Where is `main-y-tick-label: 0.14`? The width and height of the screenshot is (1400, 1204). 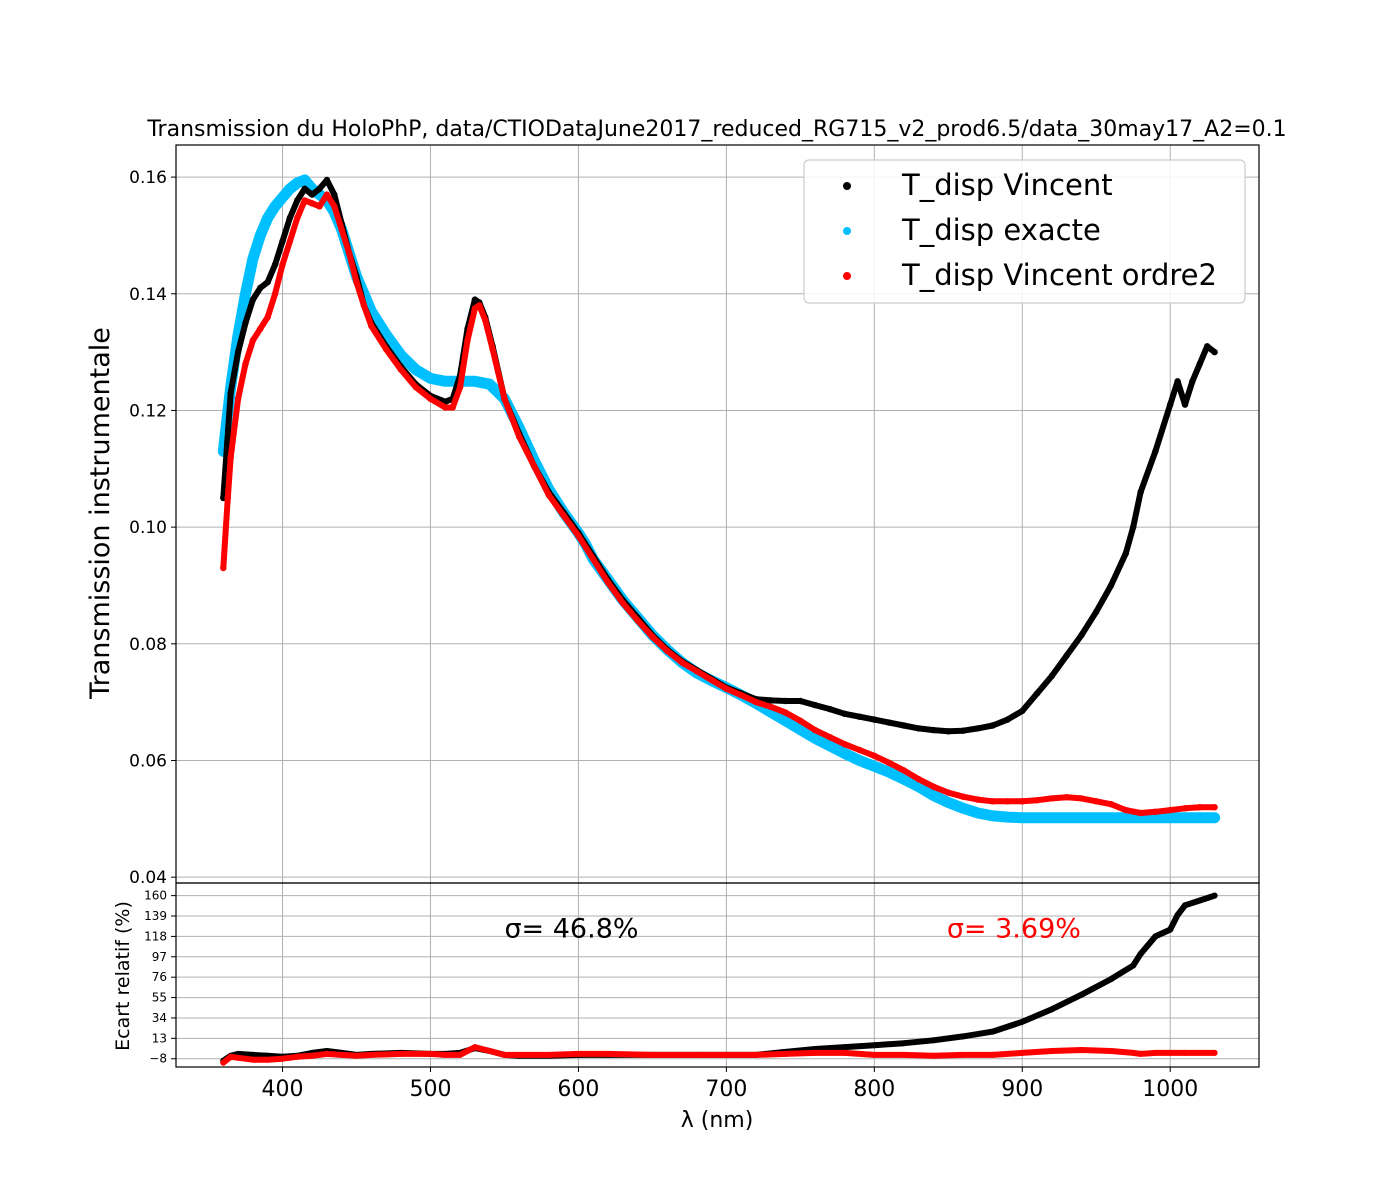
main-y-tick-label: 0.14 is located at coordinates (148, 295).